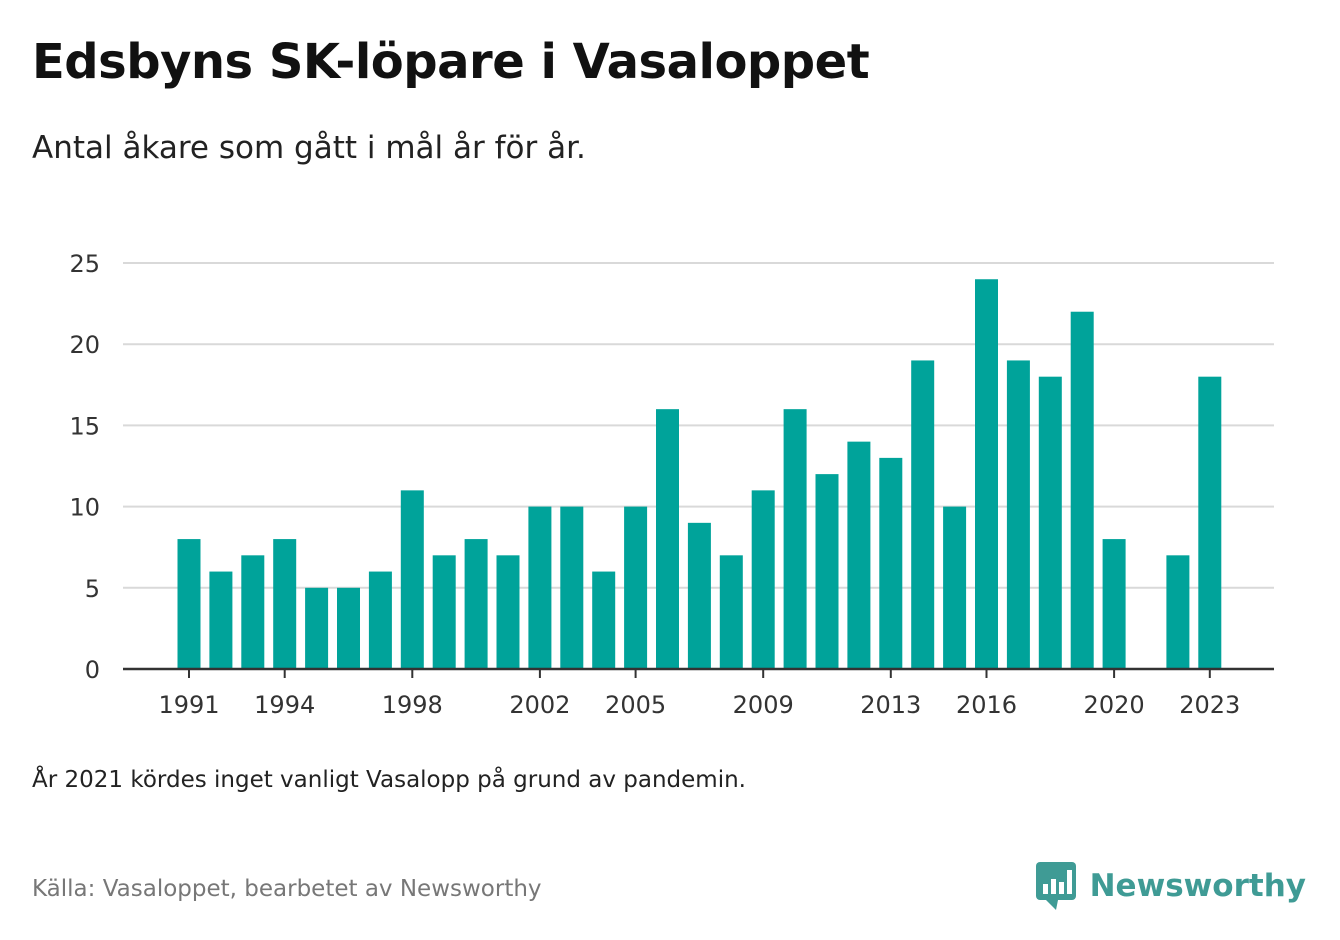  Describe the element at coordinates (859, 555) in the screenshot. I see `bar-2012` at that location.